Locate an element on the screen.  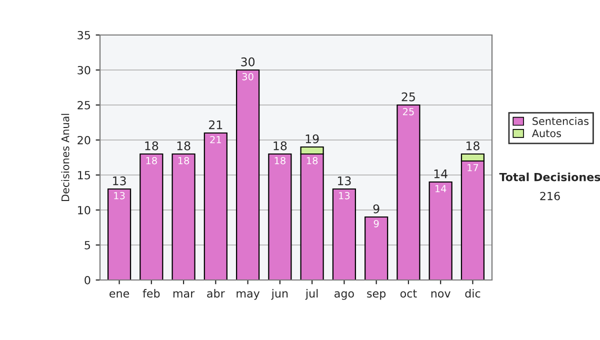
y-tick-label: 35 is located at coordinates (84, 35).